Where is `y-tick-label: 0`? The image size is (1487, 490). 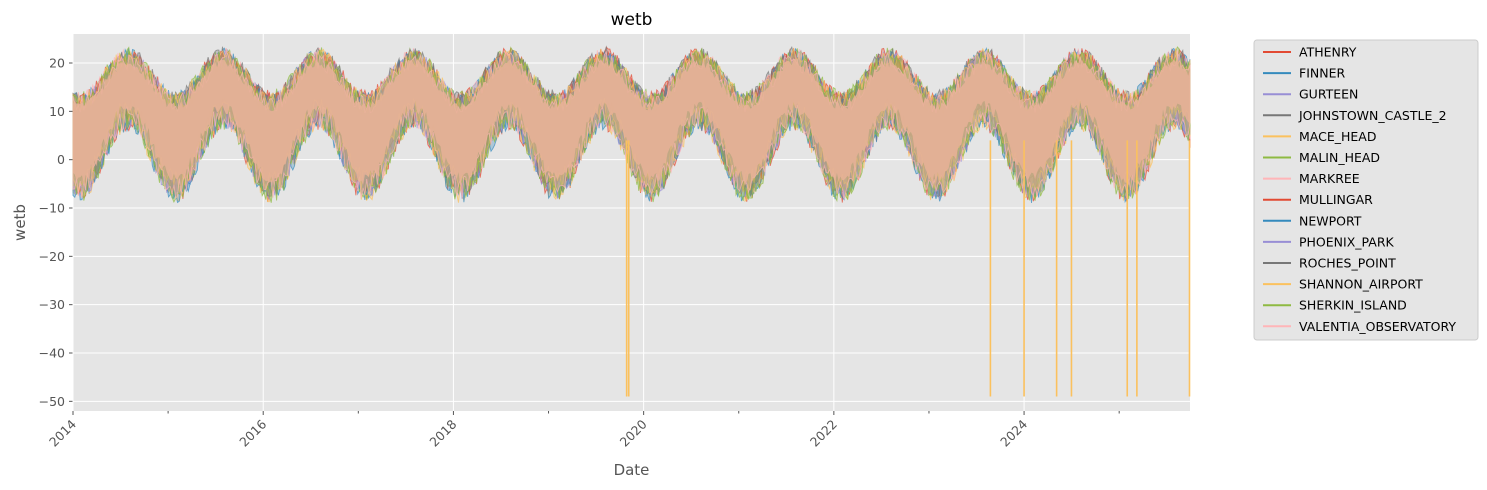
y-tick-label: 0 is located at coordinates (61, 159).